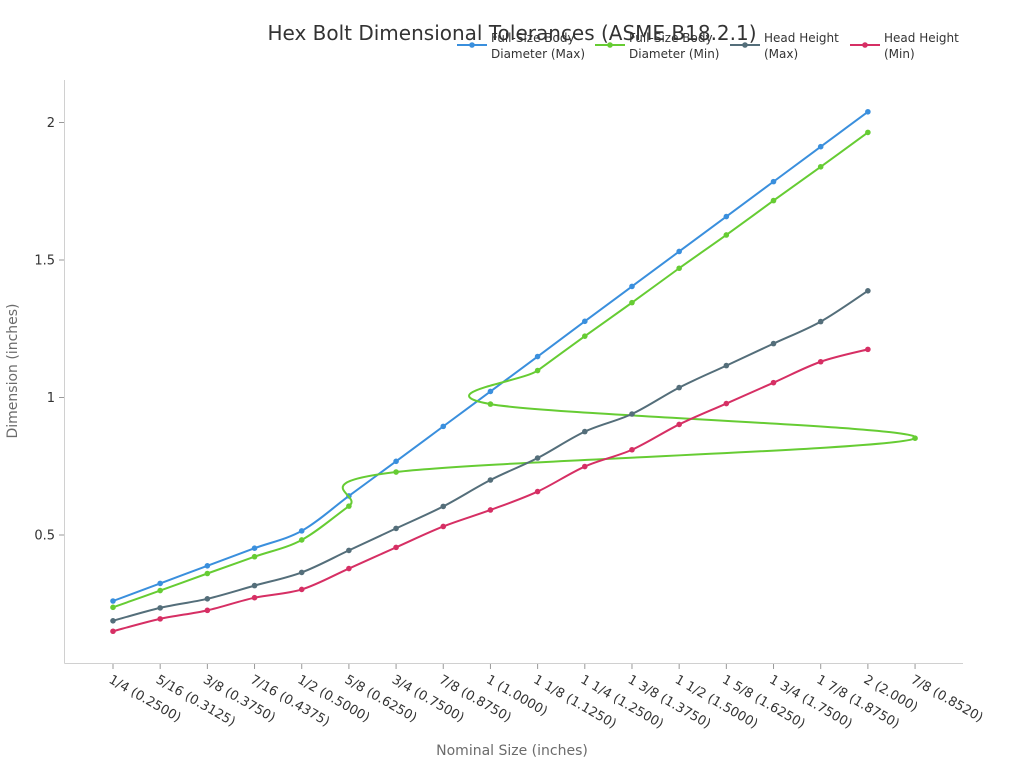 The image size is (1024, 768). Describe the element at coordinates (784, 46) in the screenshot. I see `legend-item: Head Height (Max)` at that location.